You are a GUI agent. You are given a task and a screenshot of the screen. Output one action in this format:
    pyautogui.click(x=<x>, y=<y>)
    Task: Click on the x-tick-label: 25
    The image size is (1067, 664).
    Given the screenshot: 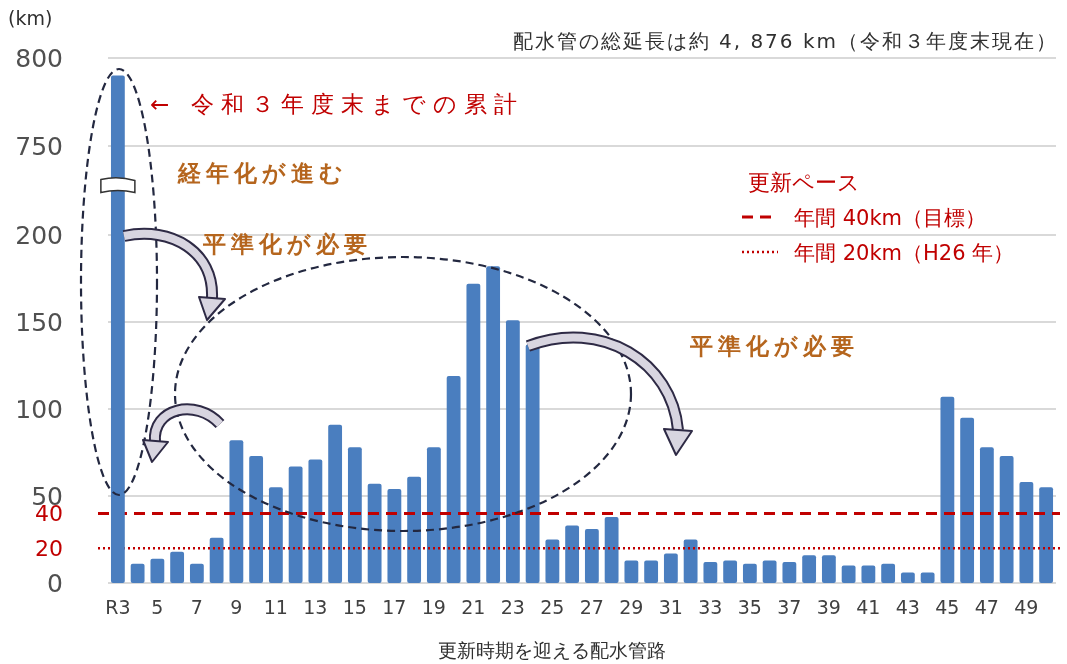 What is the action you would take?
    pyautogui.click(x=552, y=607)
    